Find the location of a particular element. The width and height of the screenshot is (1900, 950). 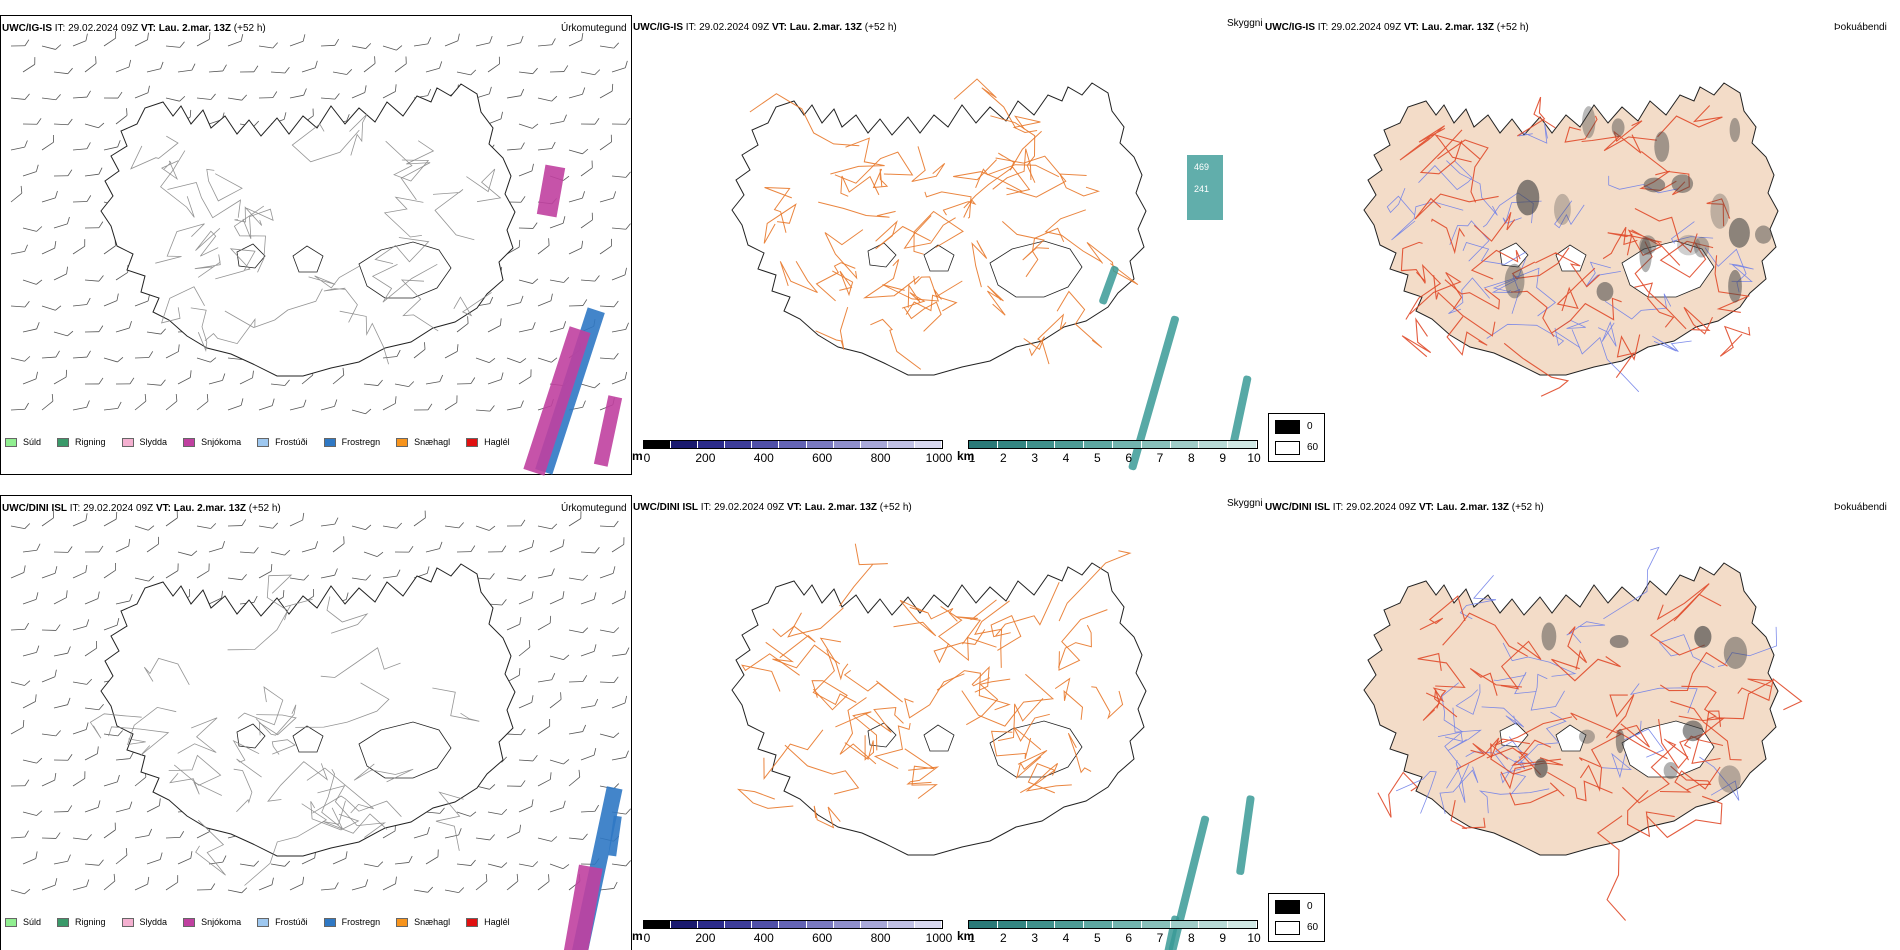

visibility-annotation: 469 is located at coordinates (1201, 167).